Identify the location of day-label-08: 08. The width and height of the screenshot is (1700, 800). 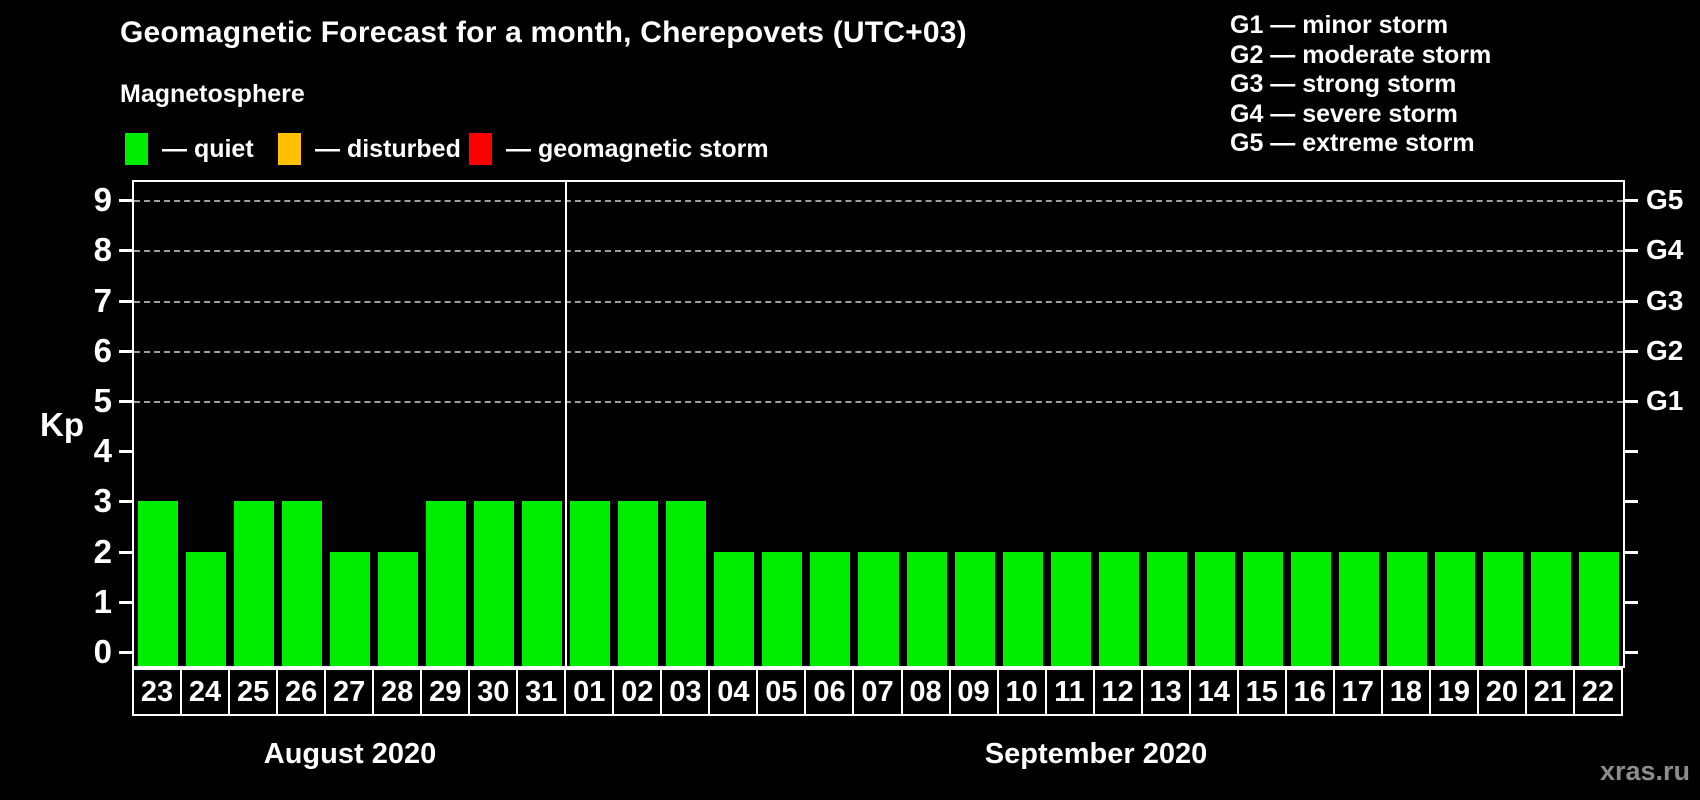
(925, 692).